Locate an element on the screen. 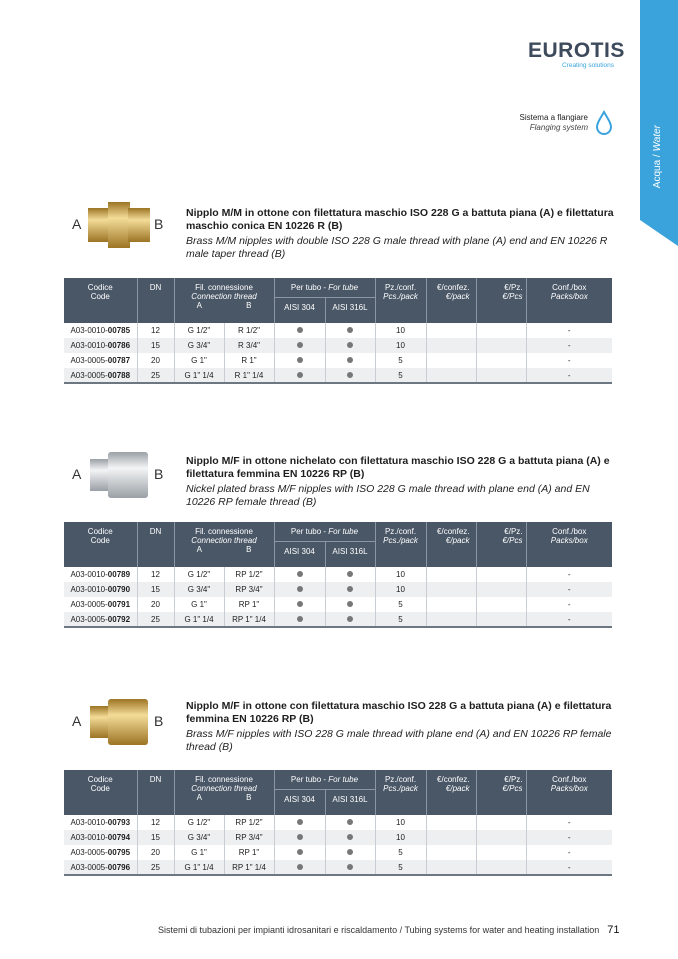 The height and width of the screenshot is (959, 678). table-row: A03-0010-00794 15 G 3/4" RP 3/4" 10 - is located at coordinates (338, 837).